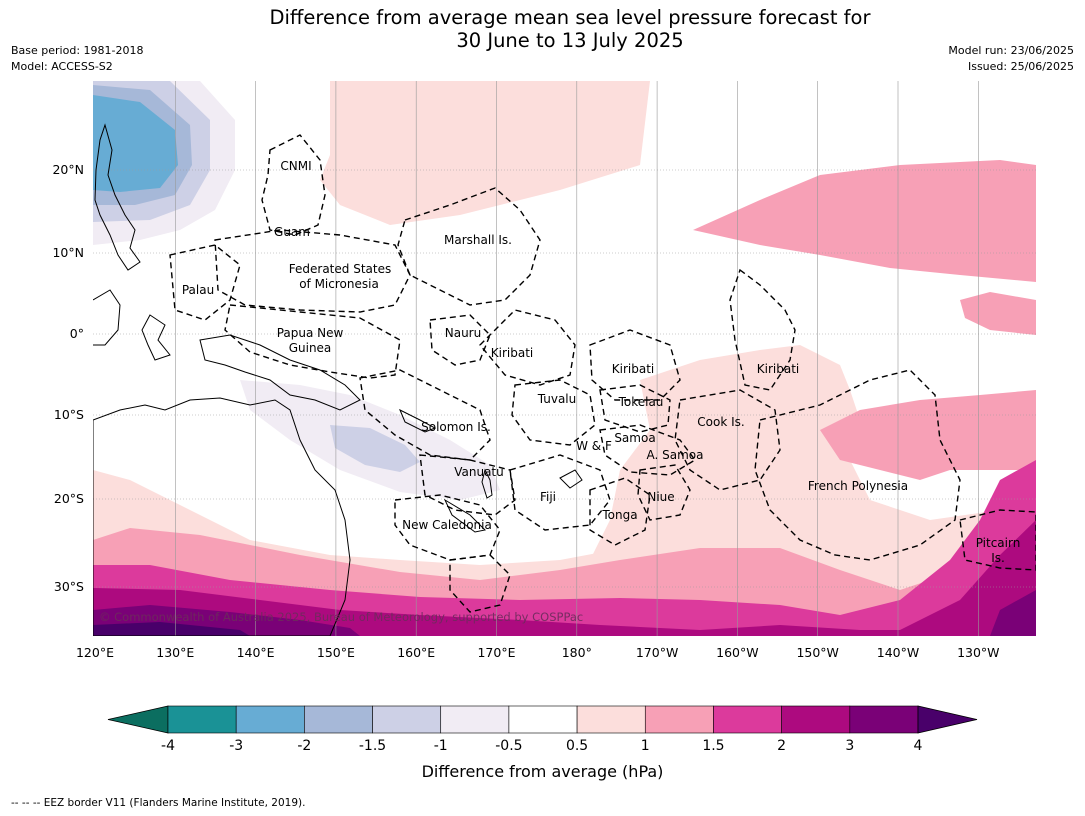  What do you see at coordinates (487, 483) in the screenshot?
I see `vanuatu-outline` at bounding box center [487, 483].